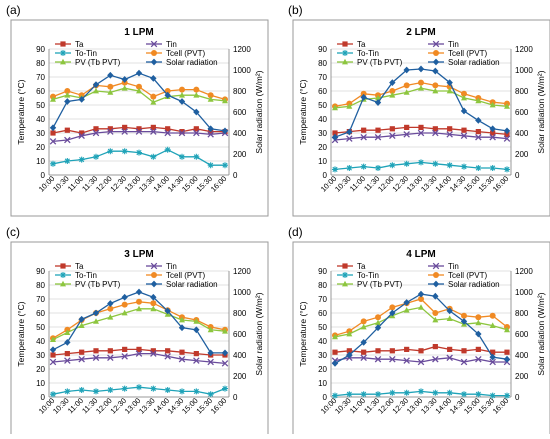 This screenshot has height=439, width=550. What do you see at coordinates (40, 369) in the screenshot?
I see `y-tick-label: 20` at bounding box center [40, 369].